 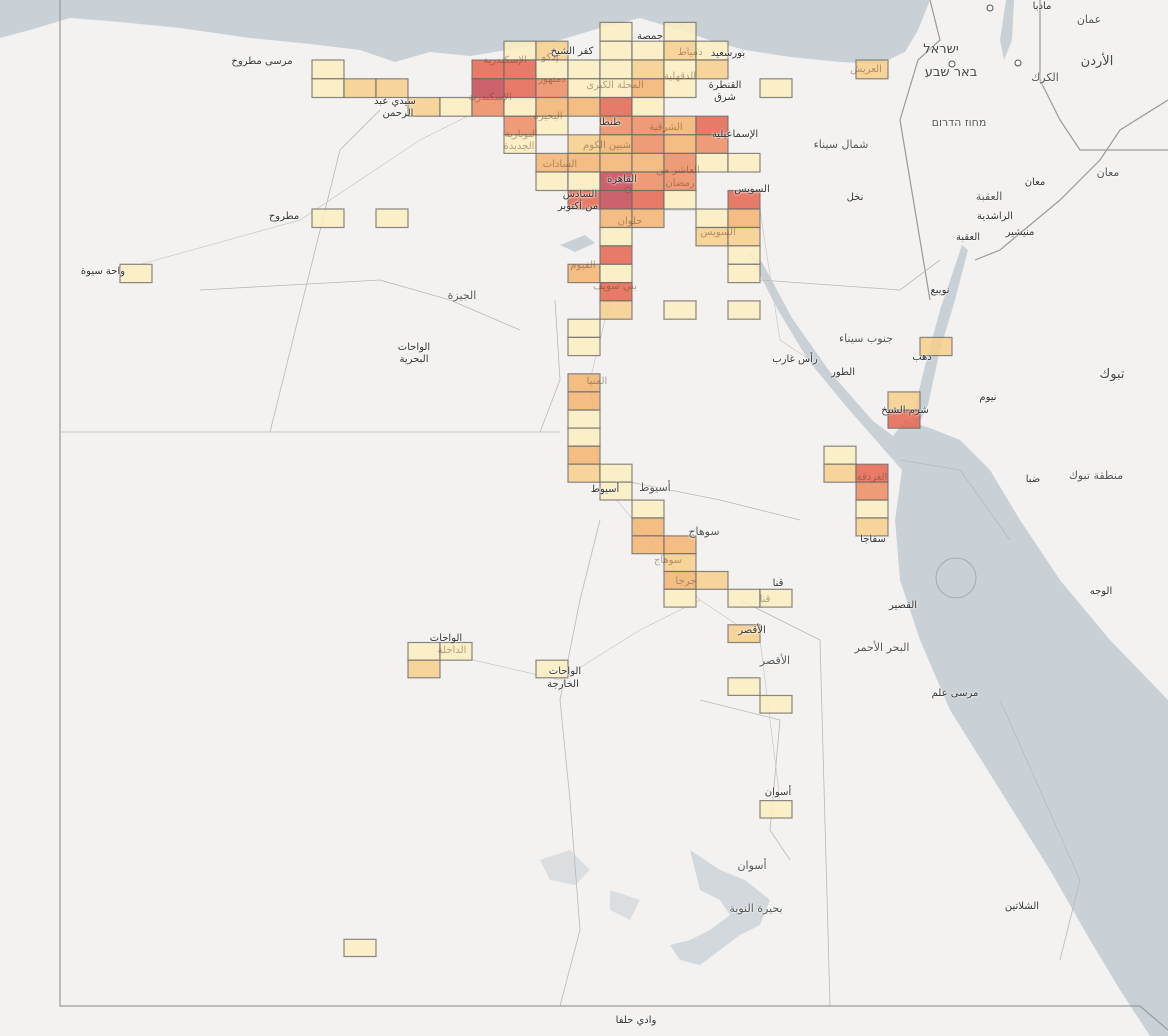 What do you see at coordinates (720, 907) in the screenshot?
I see `lake-nasser` at bounding box center [720, 907].